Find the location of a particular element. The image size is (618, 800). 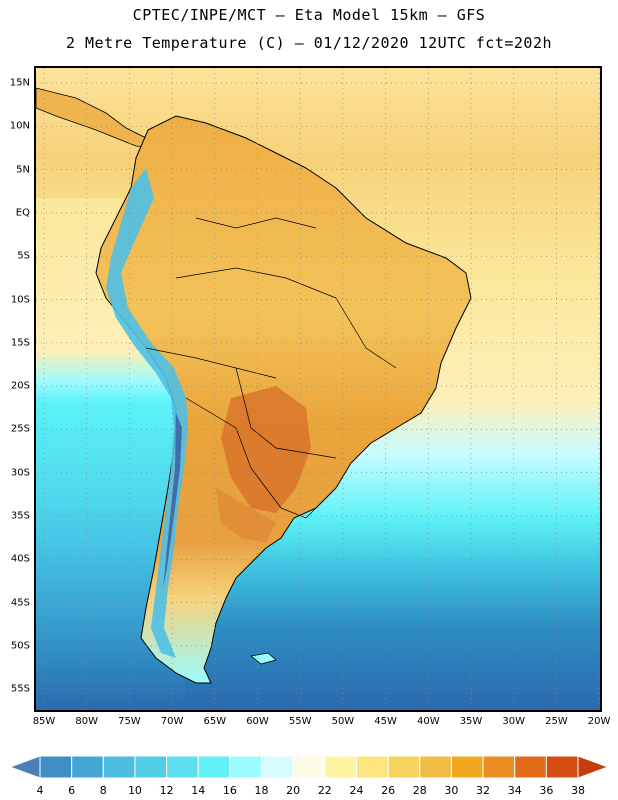

lat-label-5s: 5S is located at coordinates (23, 256).